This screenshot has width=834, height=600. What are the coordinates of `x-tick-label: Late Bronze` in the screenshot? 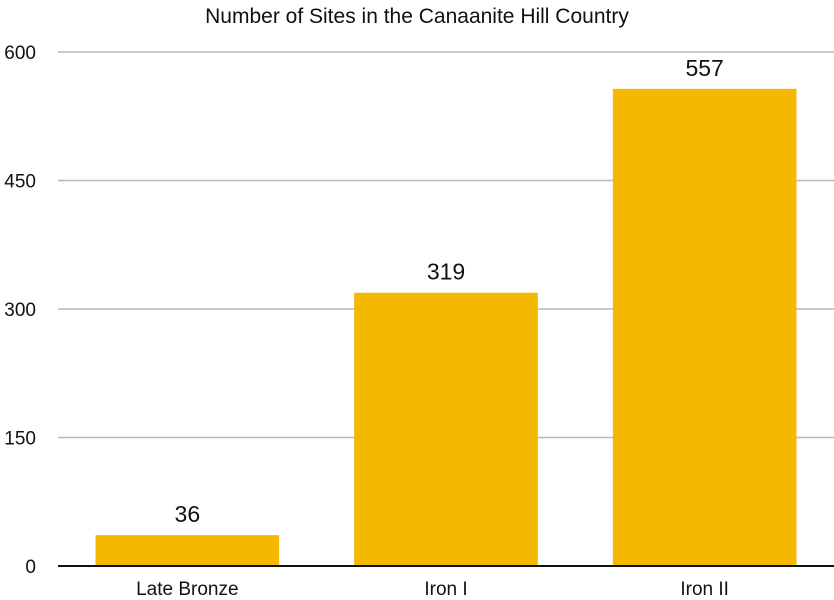 It's located at (187, 589).